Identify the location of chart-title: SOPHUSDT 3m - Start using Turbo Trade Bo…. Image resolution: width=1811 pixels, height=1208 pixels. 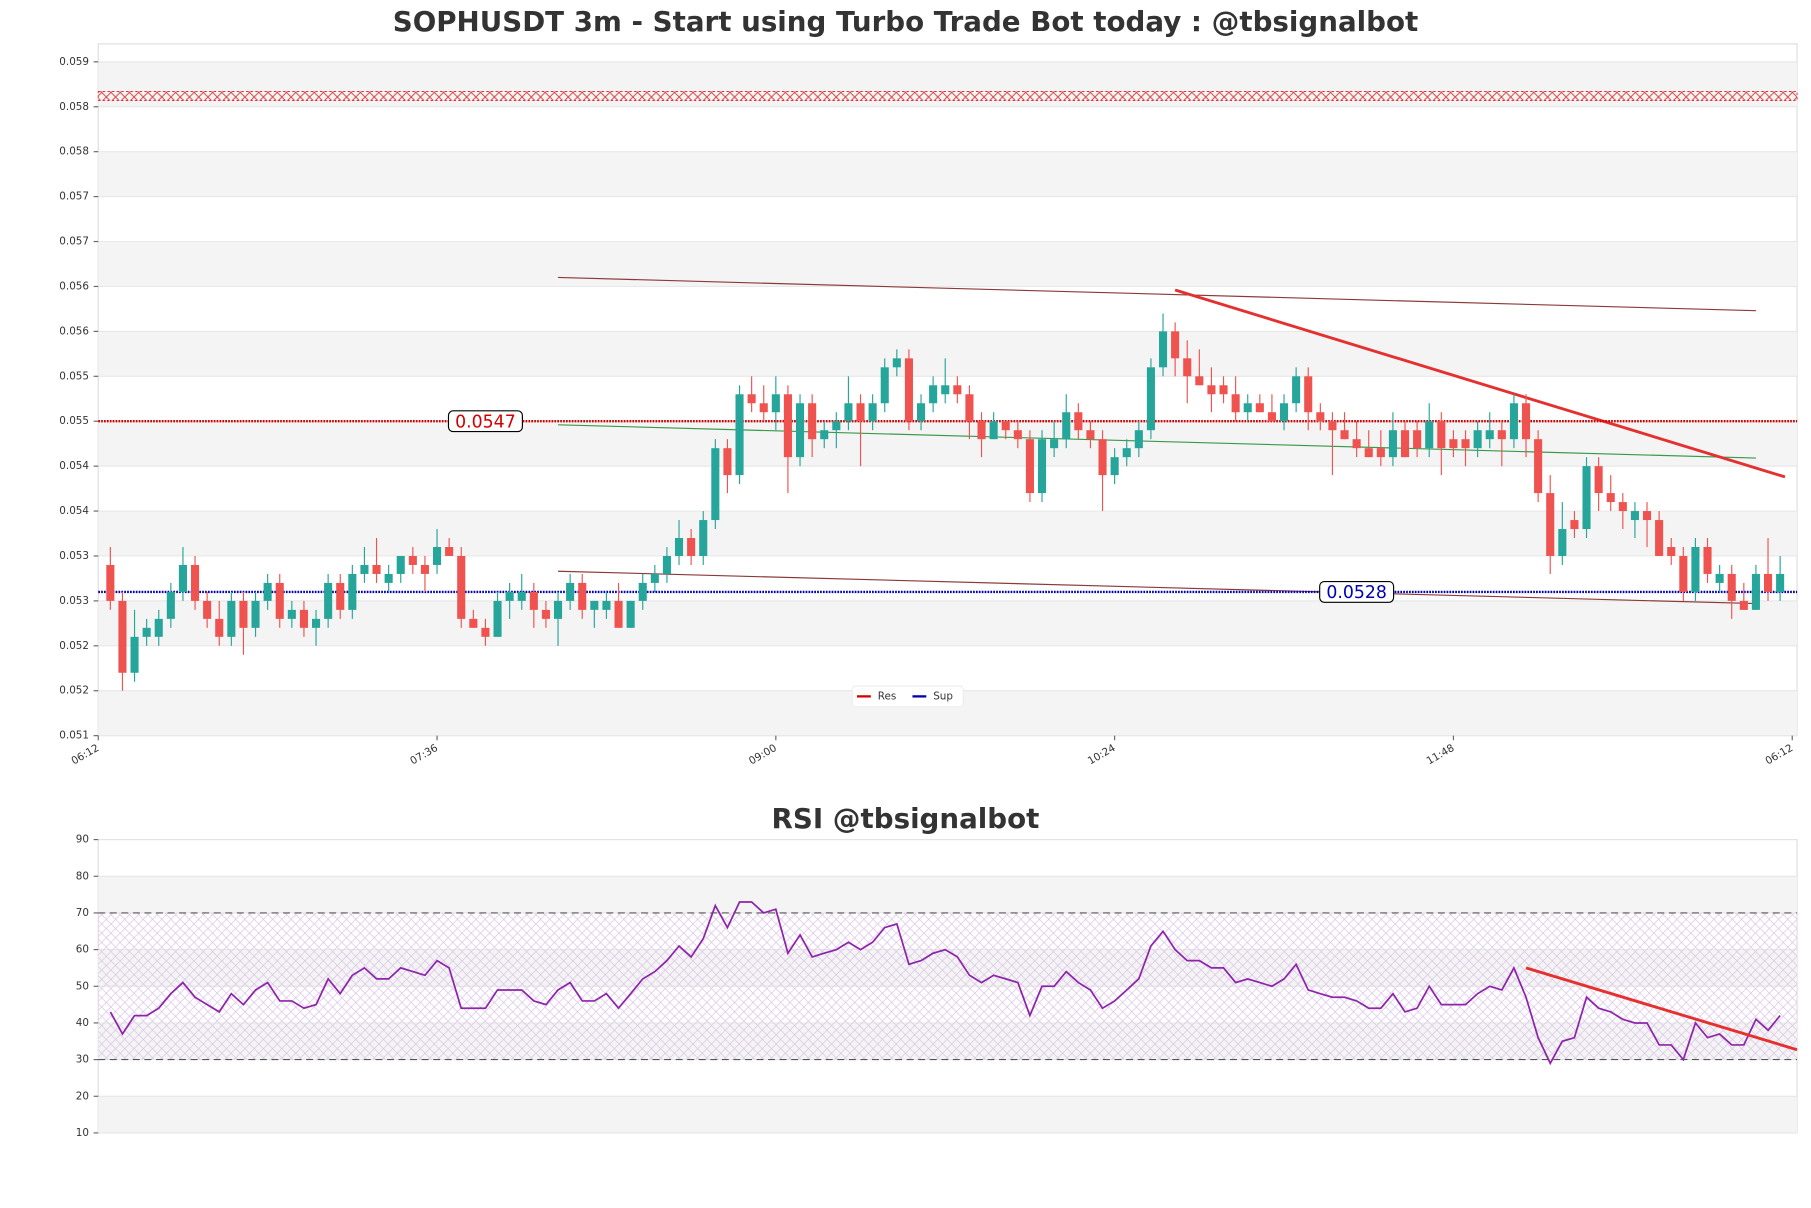
(906, 21).